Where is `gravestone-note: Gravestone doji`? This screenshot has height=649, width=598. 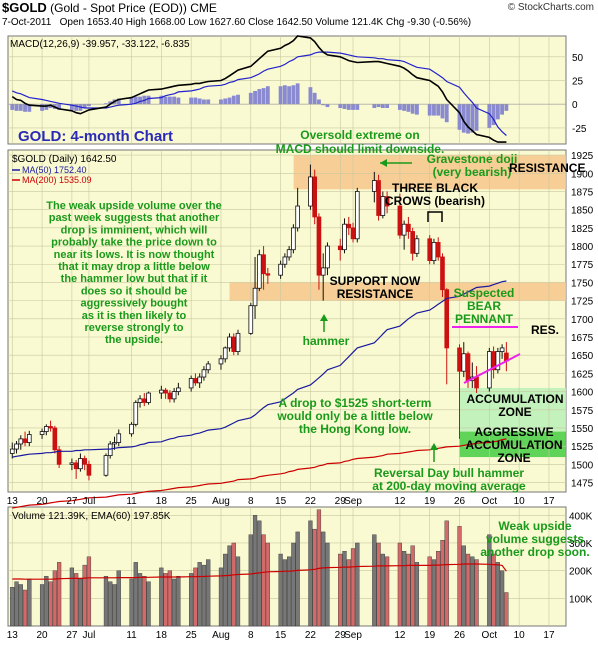 gravestone-note: Gravestone doji is located at coordinates (472, 159).